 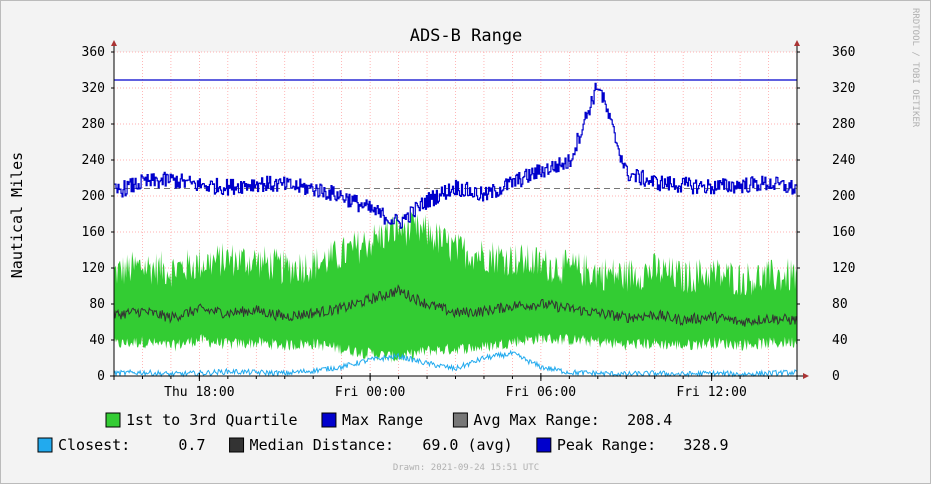 I want to click on y-tick-label-left: 240, so click(x=93, y=160).